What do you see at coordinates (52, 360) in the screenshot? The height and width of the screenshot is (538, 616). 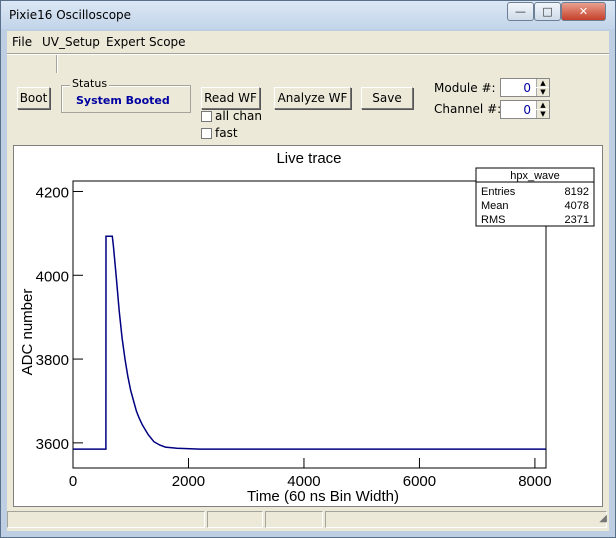 I see `y-tick-label-1: 3800` at bounding box center [52, 360].